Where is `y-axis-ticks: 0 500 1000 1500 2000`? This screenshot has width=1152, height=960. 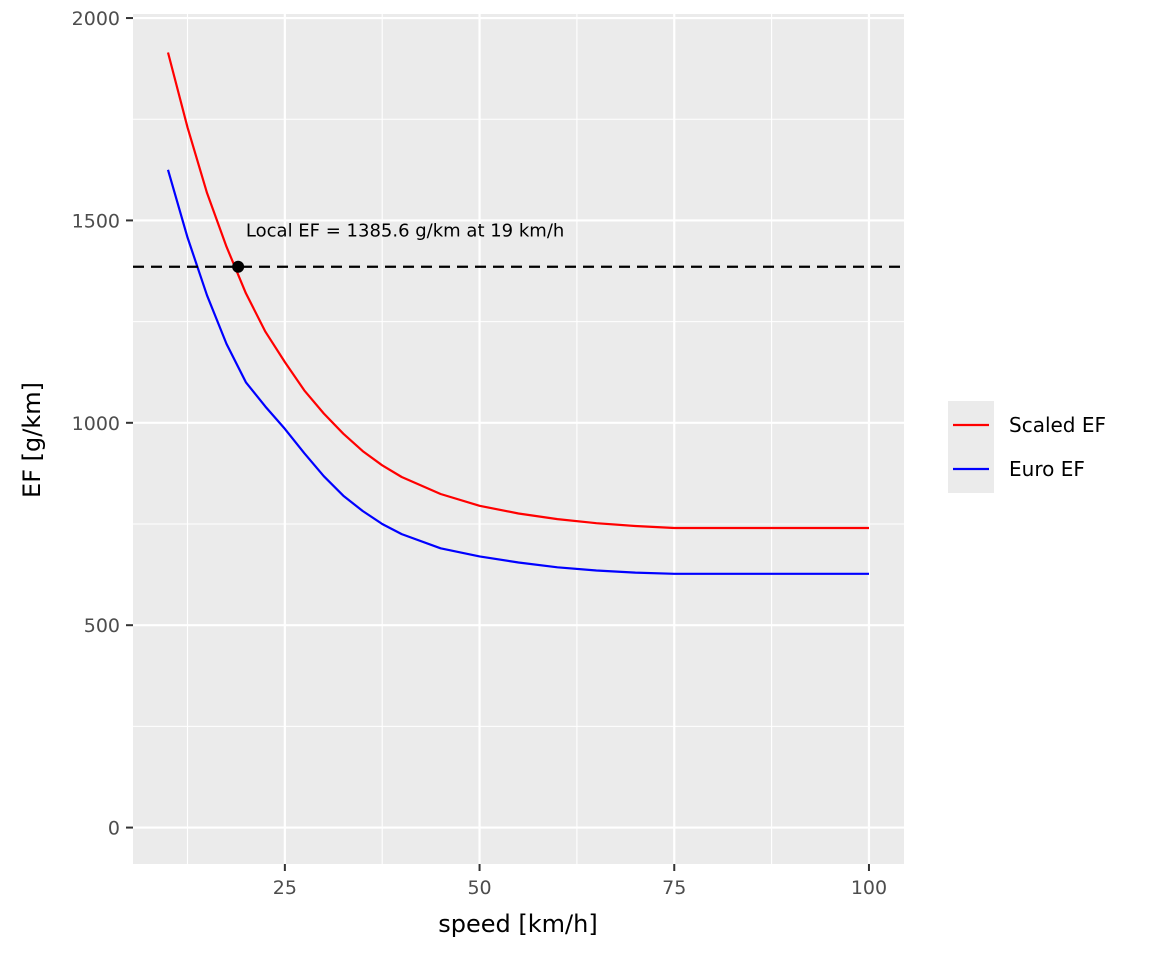
y-axis-ticks: 0 500 1000 1500 2000 is located at coordinates (102, 424).